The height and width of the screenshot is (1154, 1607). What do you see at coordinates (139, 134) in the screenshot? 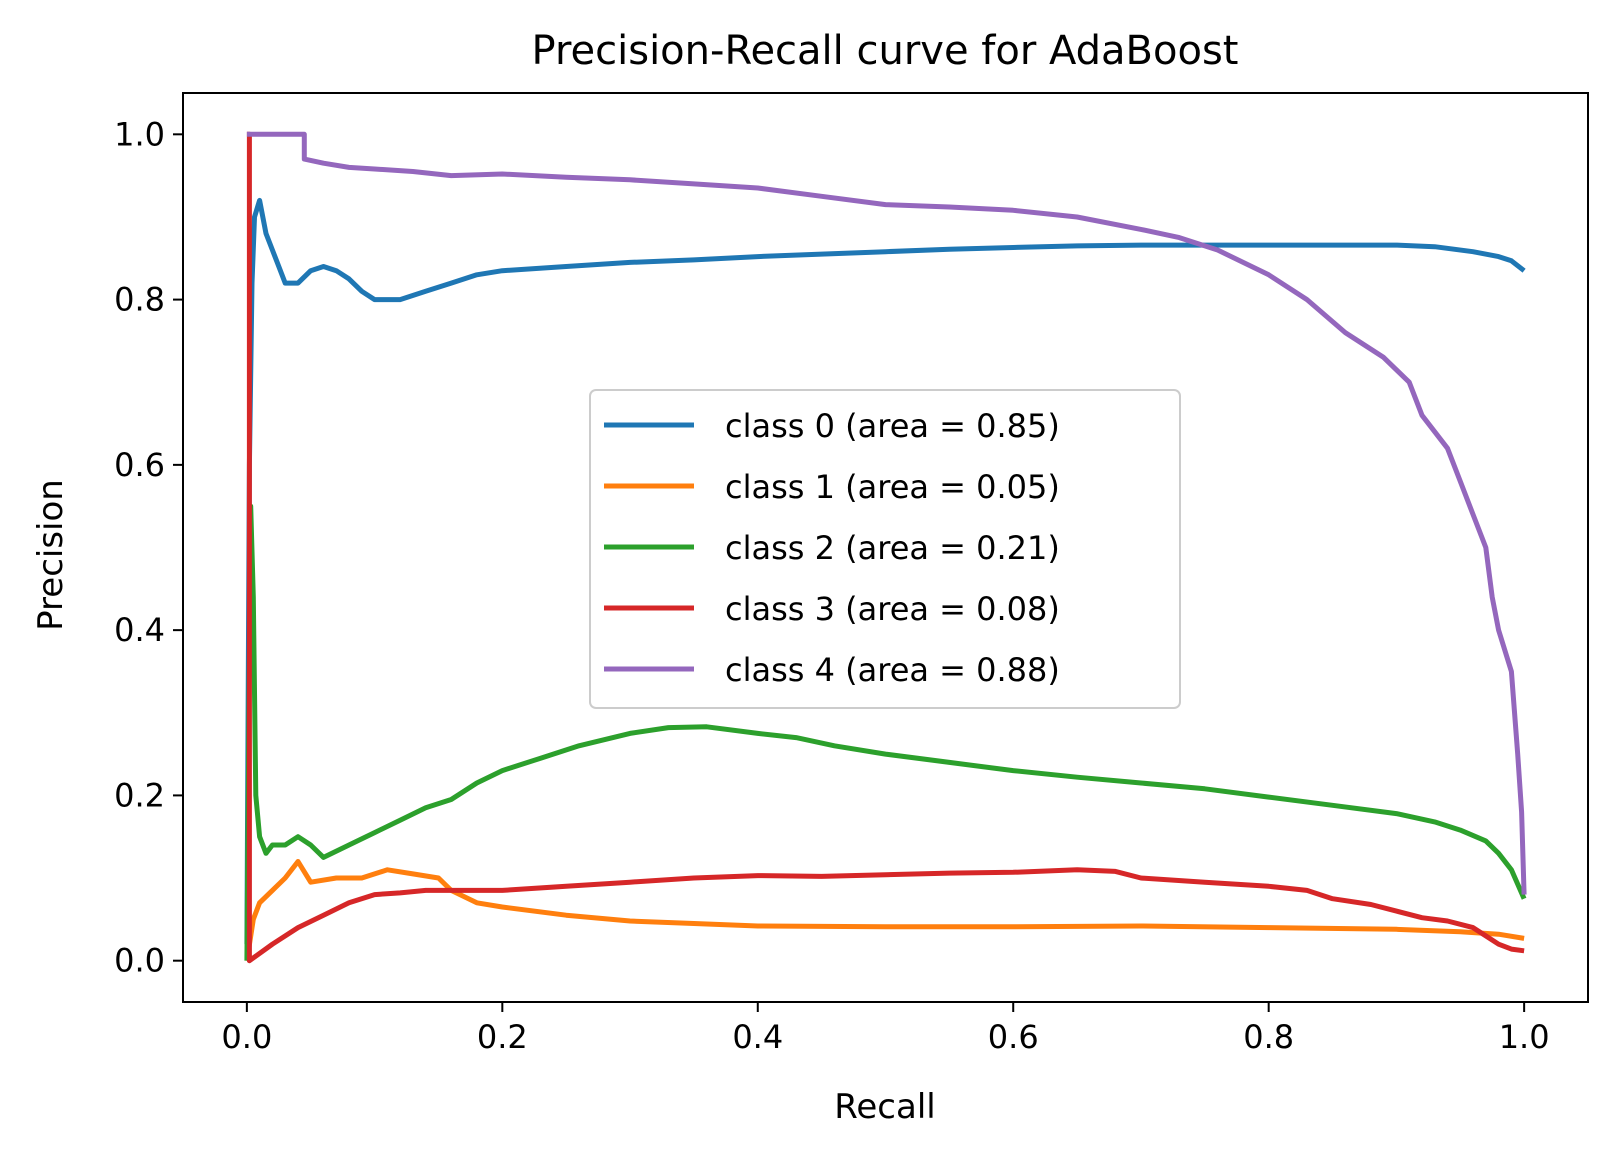
I see `y-tick-label: 1.0` at bounding box center [139, 134].